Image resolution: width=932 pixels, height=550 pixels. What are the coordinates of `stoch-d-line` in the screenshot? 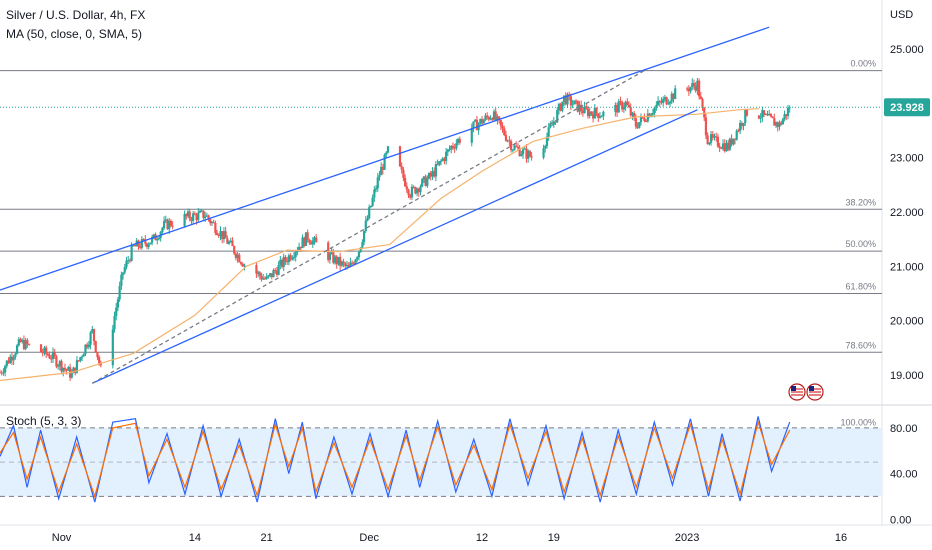 It's located at (395, 459).